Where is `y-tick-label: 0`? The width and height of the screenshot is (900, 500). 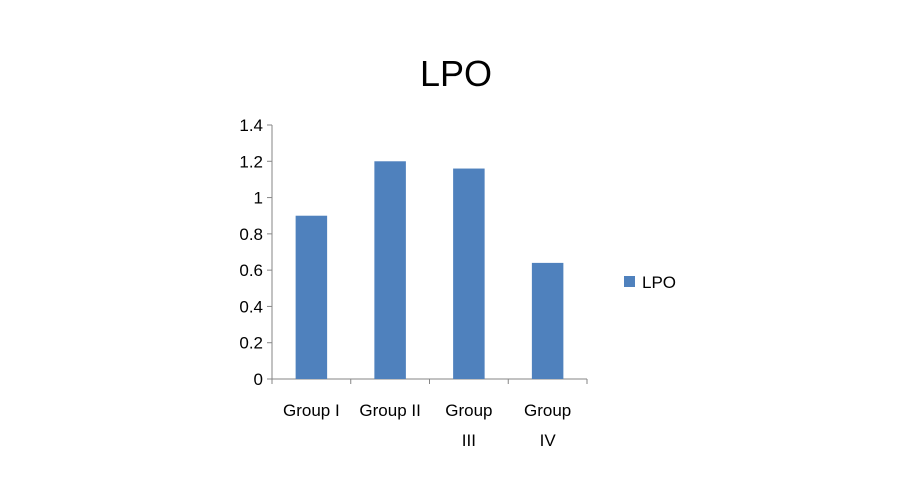
y-tick-label: 0 is located at coordinates (258, 379).